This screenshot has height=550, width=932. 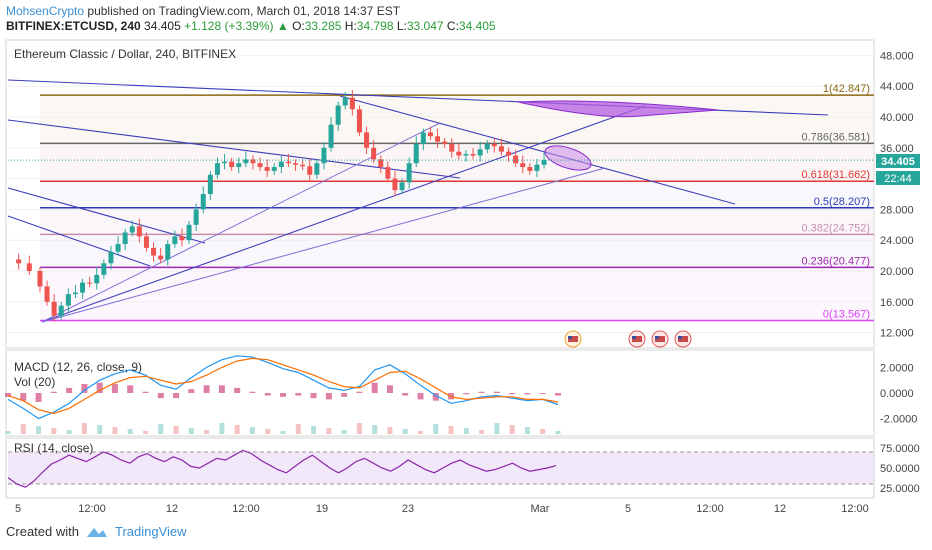 I want to click on rsi-label: RSI (14, close), so click(x=53, y=448).